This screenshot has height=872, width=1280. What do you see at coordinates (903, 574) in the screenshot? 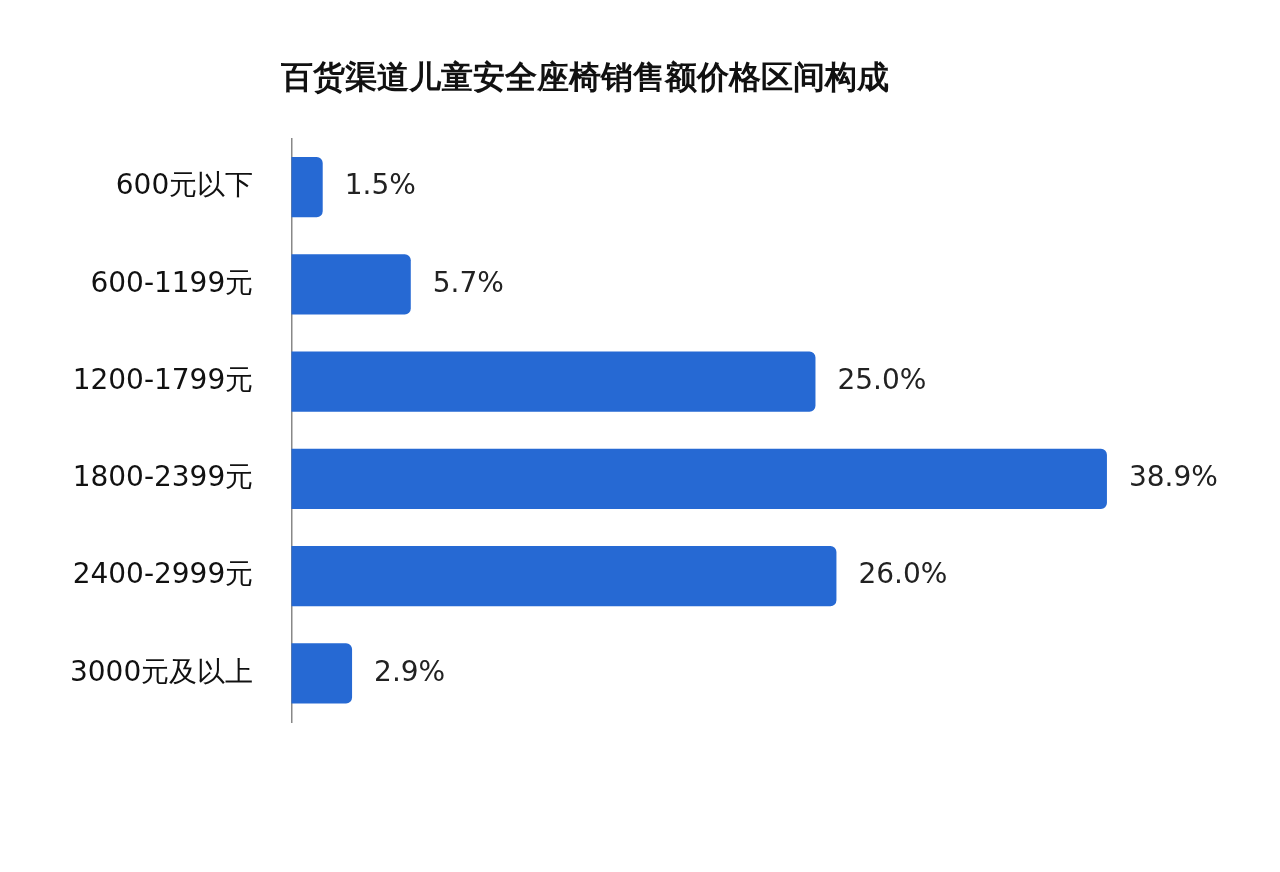
I see `data-label: 26.0%` at bounding box center [903, 574].